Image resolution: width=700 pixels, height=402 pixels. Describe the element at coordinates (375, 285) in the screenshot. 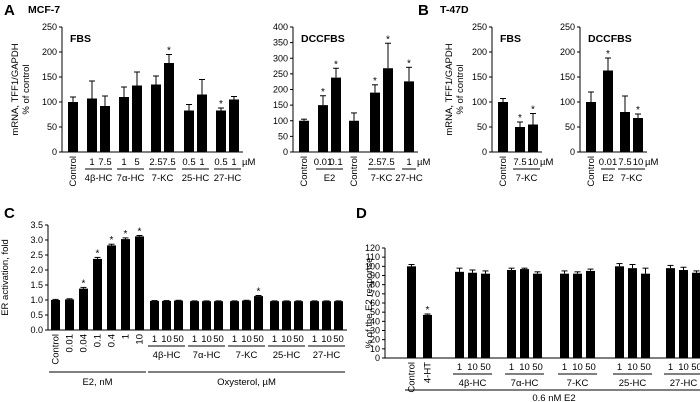

I see `y-tick-label: 80` at that location.